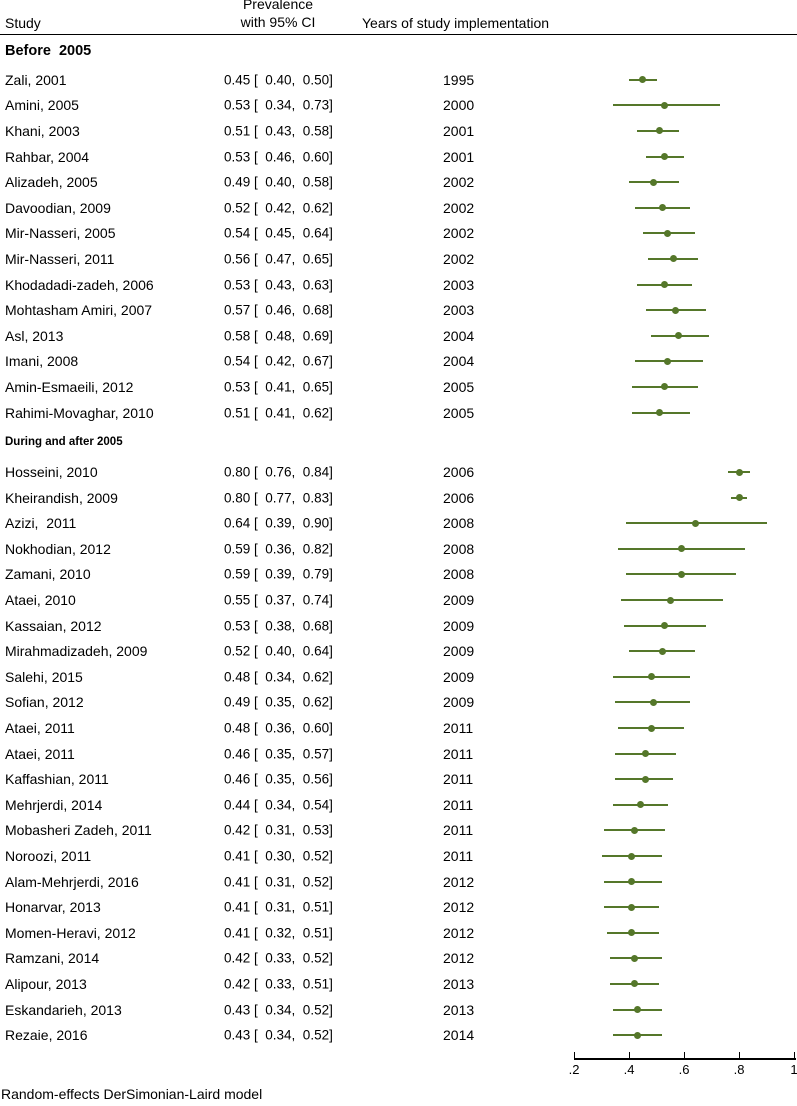 Image resolution: width=797 pixels, height=1106 pixels. What do you see at coordinates (58, 207) in the screenshot?
I see `study-label: Davoodian, 2009` at bounding box center [58, 207].